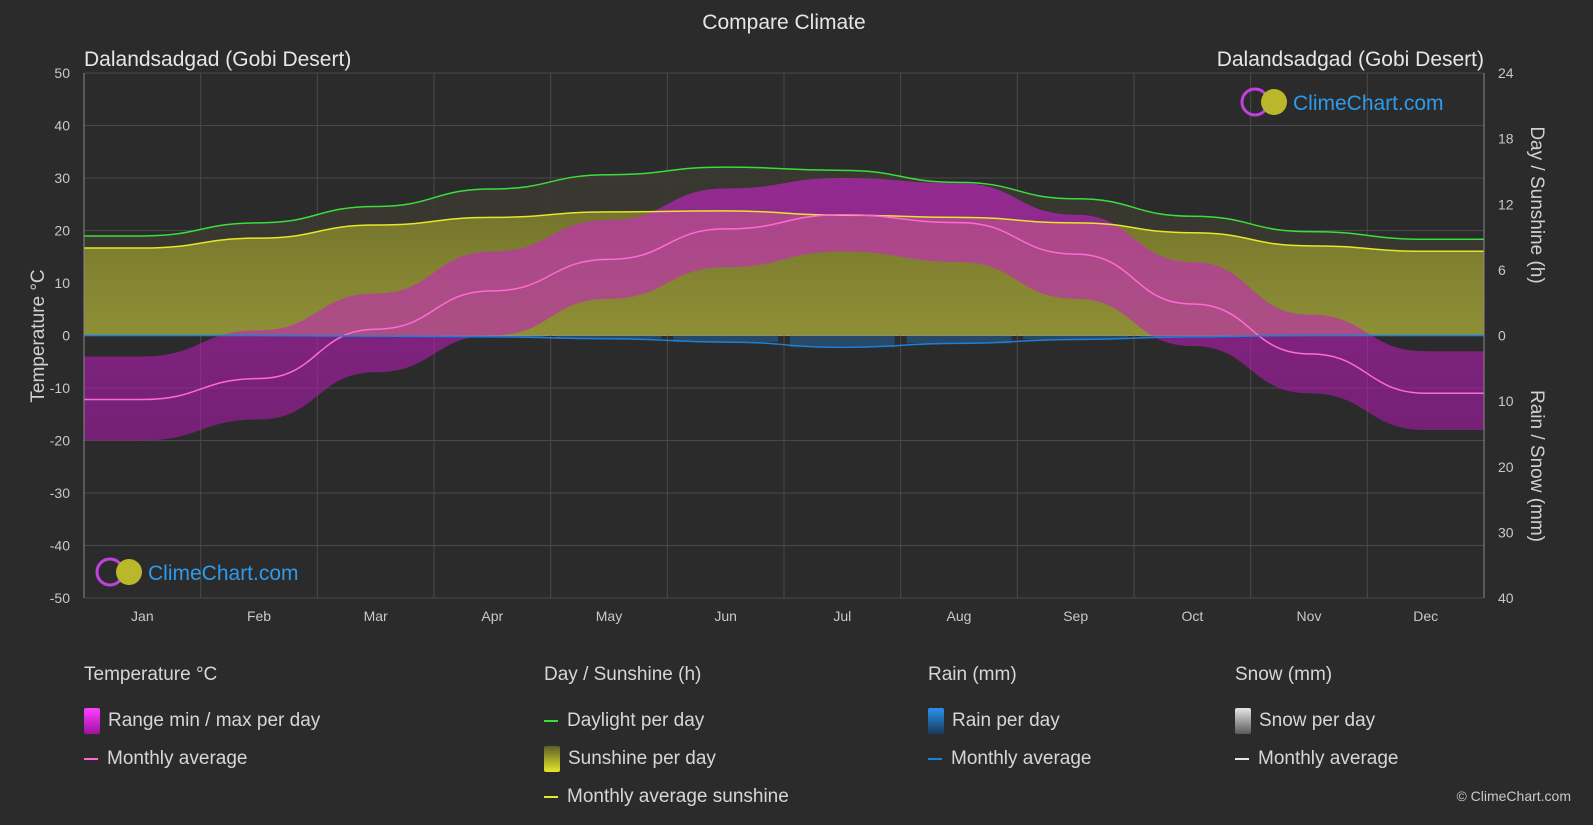 The height and width of the screenshot is (825, 1593). I want to click on sunshine-avg-line, so click(784, 231).